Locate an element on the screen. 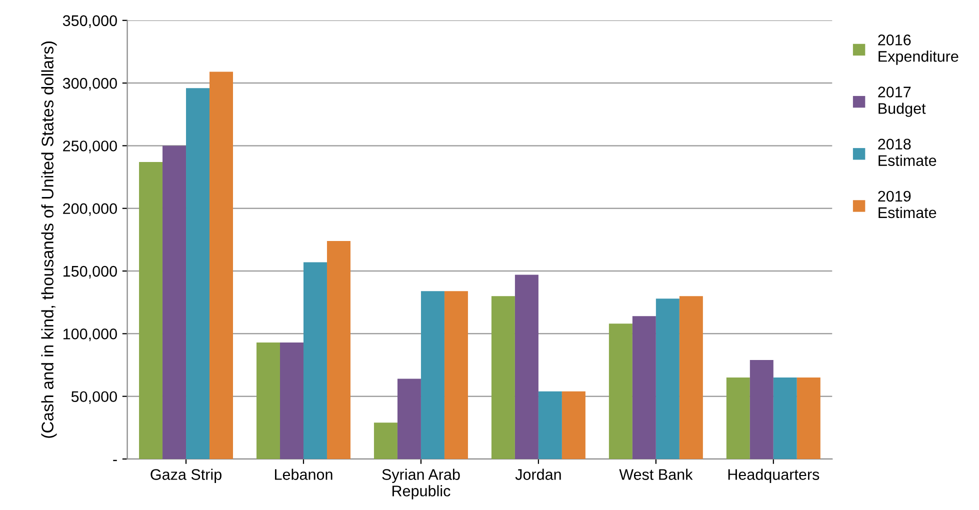 This screenshot has height=510, width=979. y-tick-label: 350,000 is located at coordinates (89, 21).